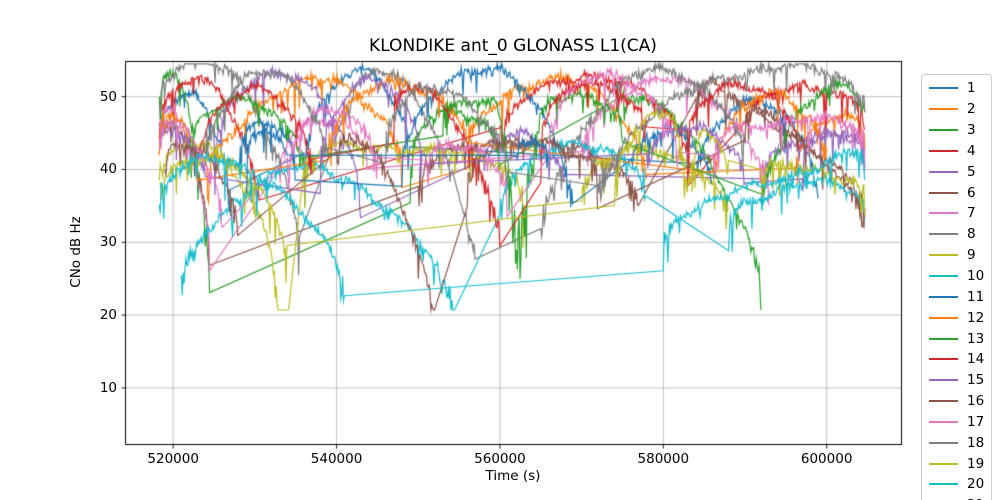 The image size is (1000, 500). Describe the element at coordinates (500, 459) in the screenshot. I see `x-tick-label: 560000` at that location.